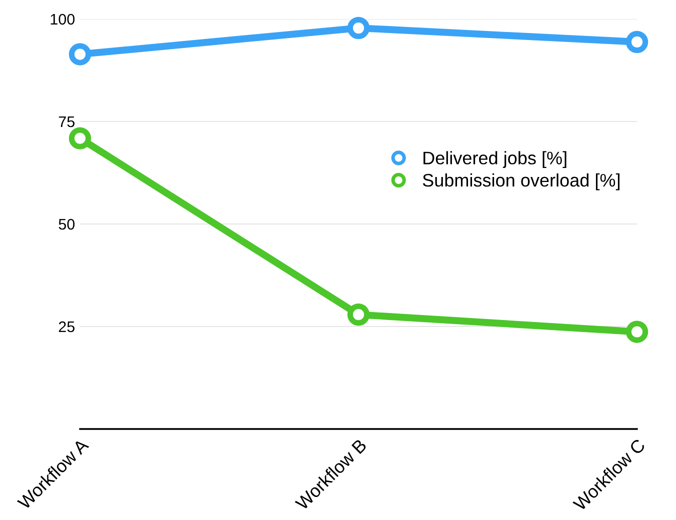  Describe the element at coordinates (66, 326) in the screenshot. I see `y-tick-label: 25` at that location.